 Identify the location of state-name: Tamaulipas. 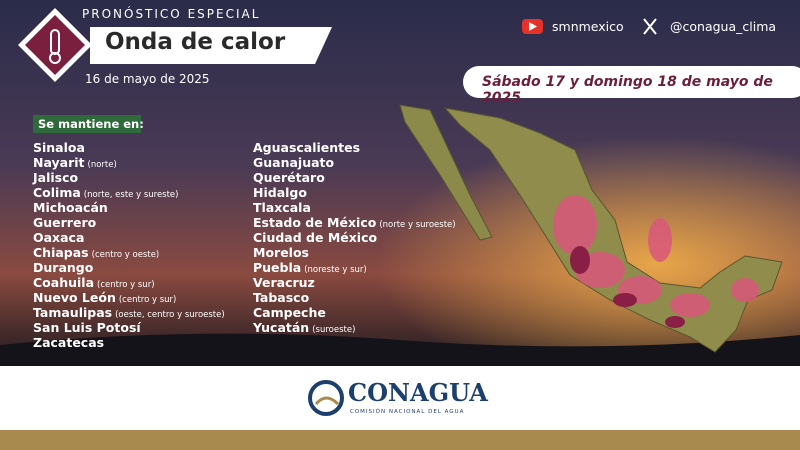
(73, 312).